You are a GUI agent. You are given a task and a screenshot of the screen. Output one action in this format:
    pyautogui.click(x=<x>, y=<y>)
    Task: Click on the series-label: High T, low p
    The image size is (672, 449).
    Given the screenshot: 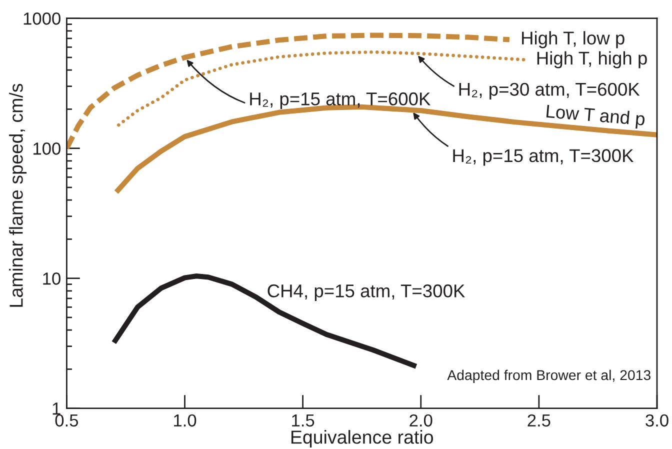 What is the action you would take?
    pyautogui.click(x=573, y=39)
    